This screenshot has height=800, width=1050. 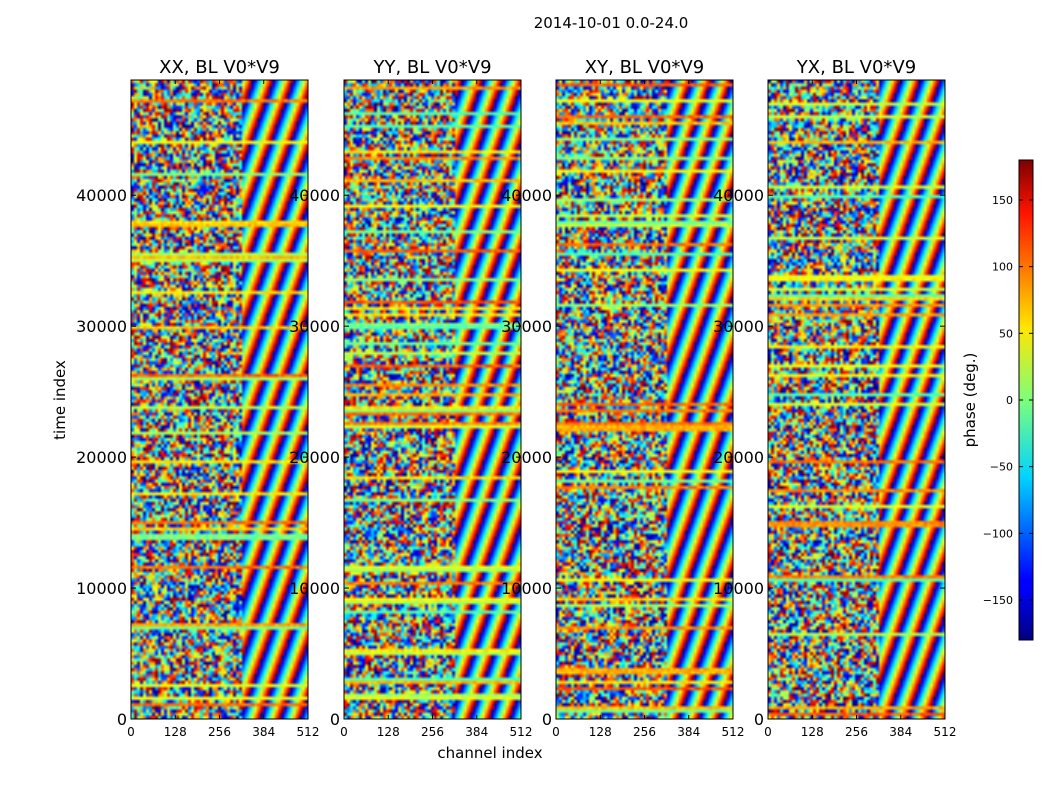 I want to click on colorbar-label: phase (deg.), so click(x=970, y=400).